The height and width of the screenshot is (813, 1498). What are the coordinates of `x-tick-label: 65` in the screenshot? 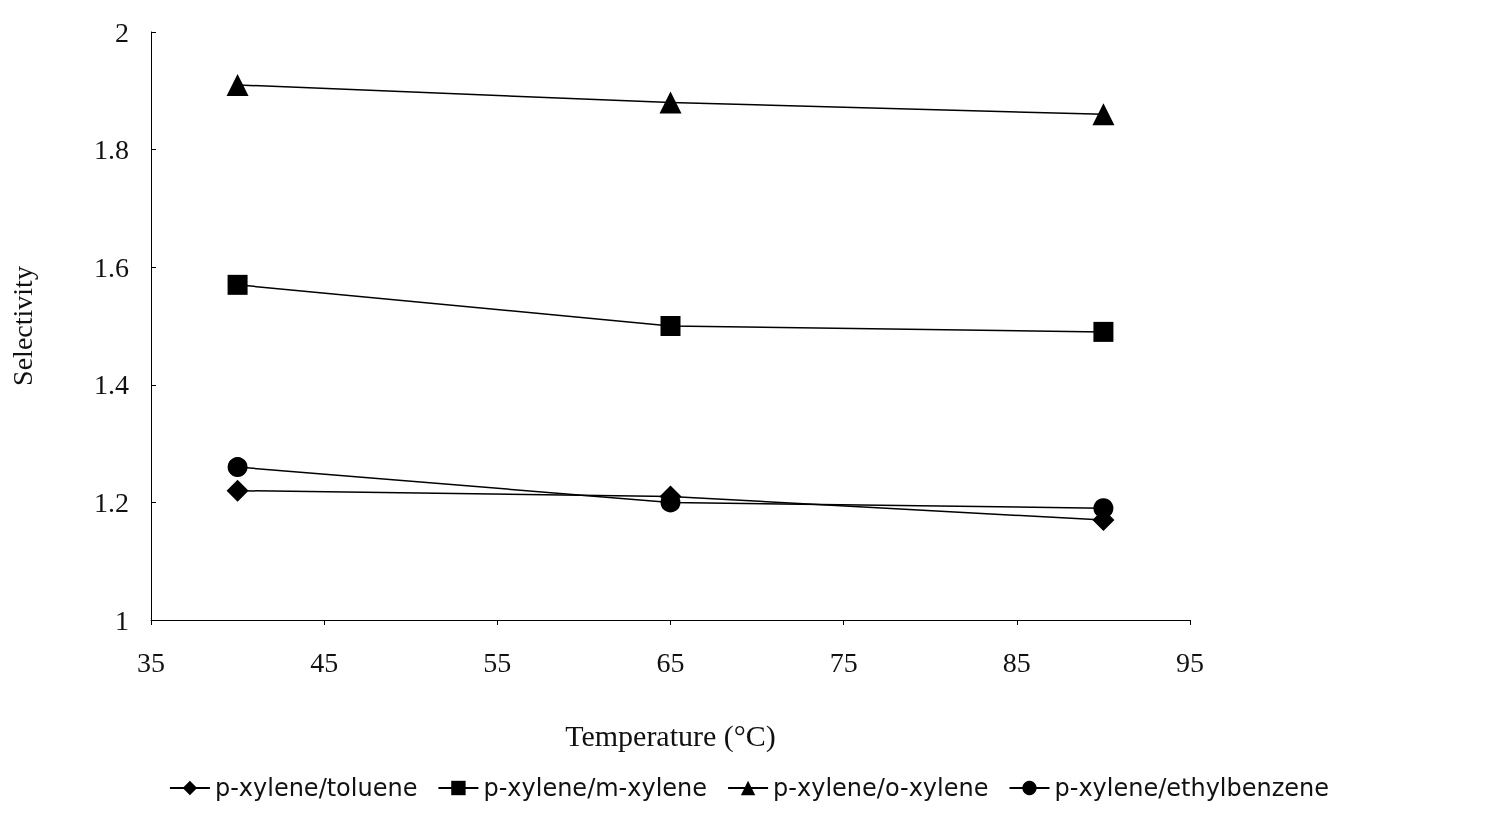 It's located at (670, 662).